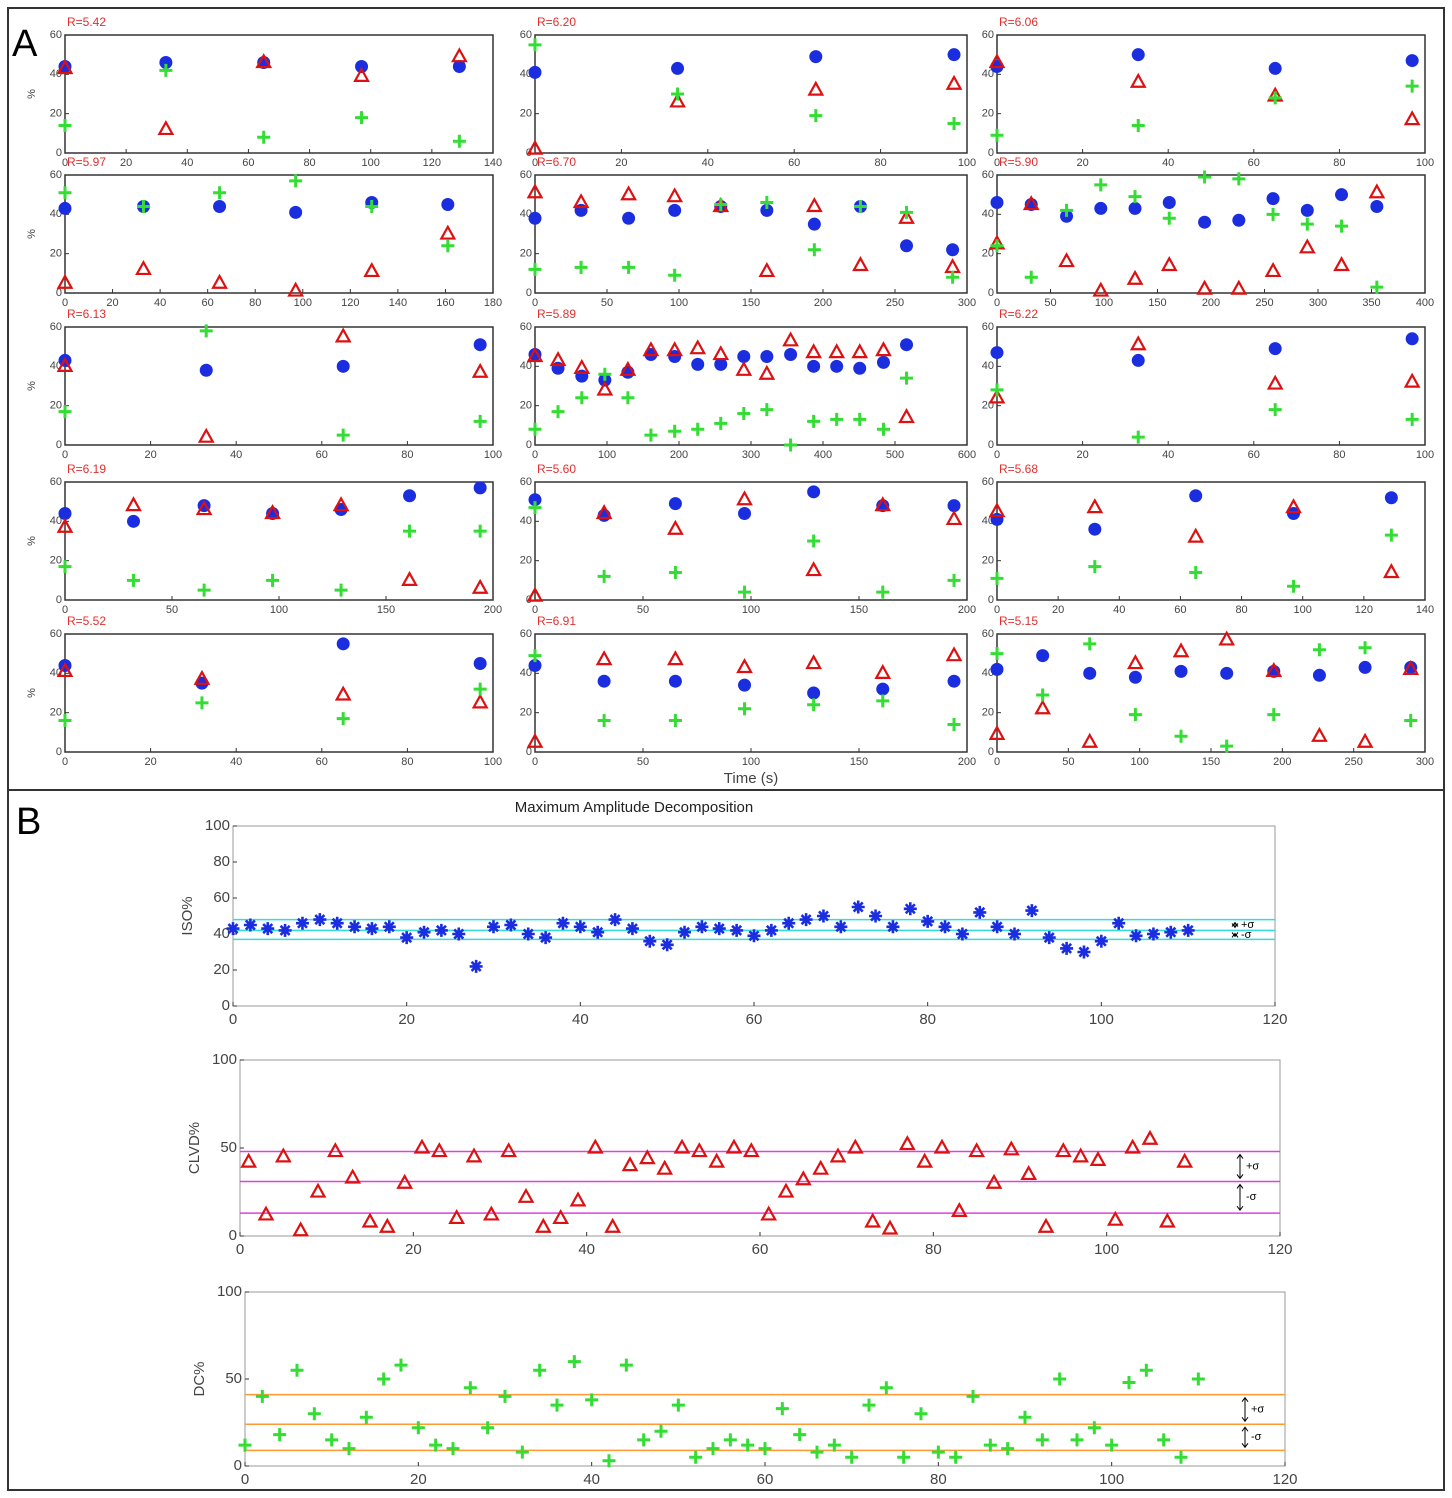 This screenshot has width=1452, height=1498. What do you see at coordinates (895, 455) in the screenshot?
I see `x-tick-label: 500` at bounding box center [895, 455].